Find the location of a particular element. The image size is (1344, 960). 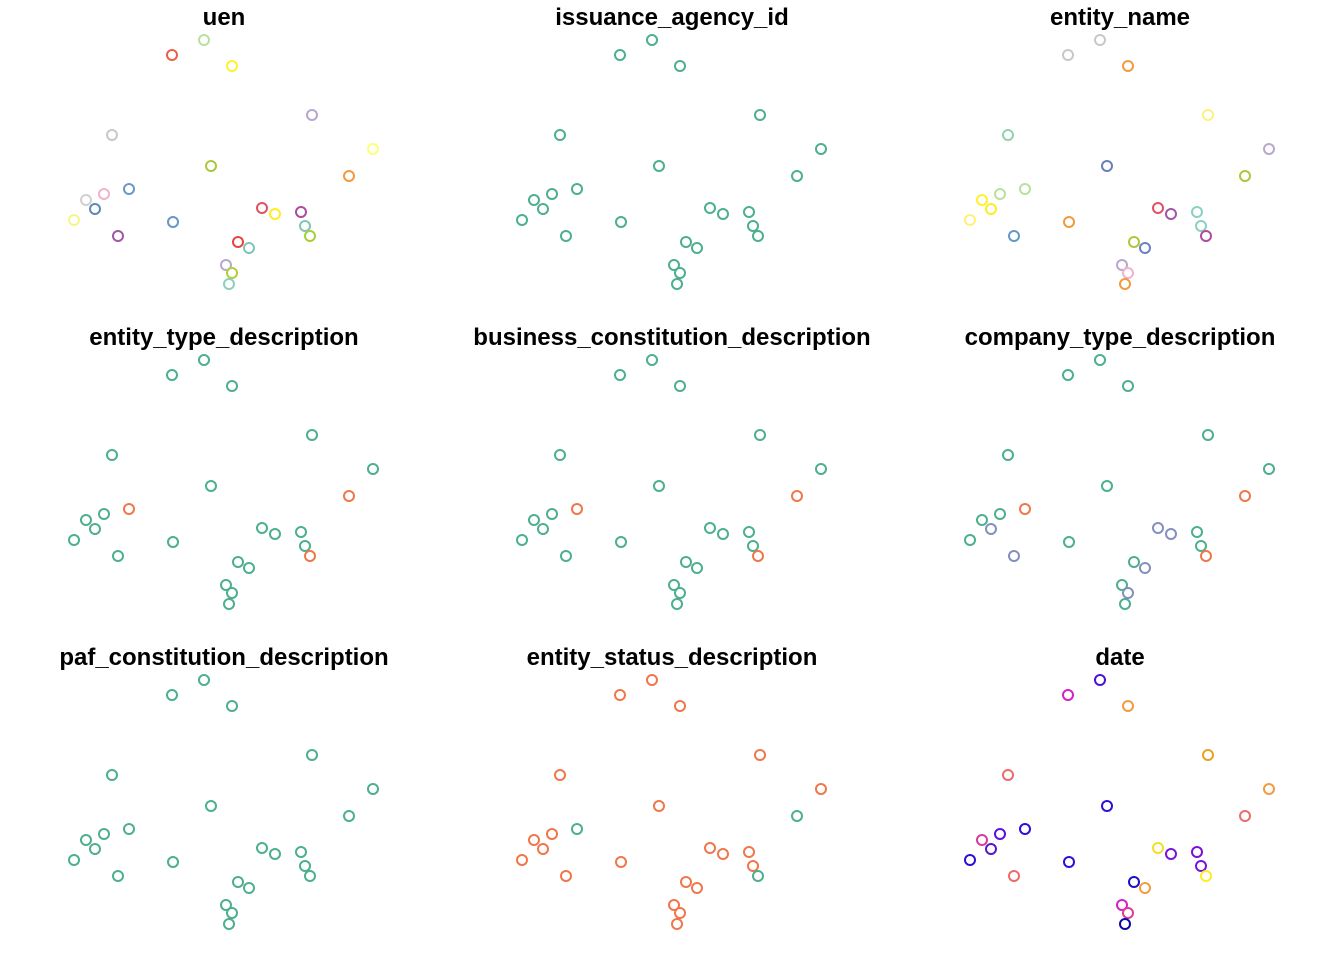

panel-paf-constitution-description: paf_constitution_description is located at coordinates (224, 787).